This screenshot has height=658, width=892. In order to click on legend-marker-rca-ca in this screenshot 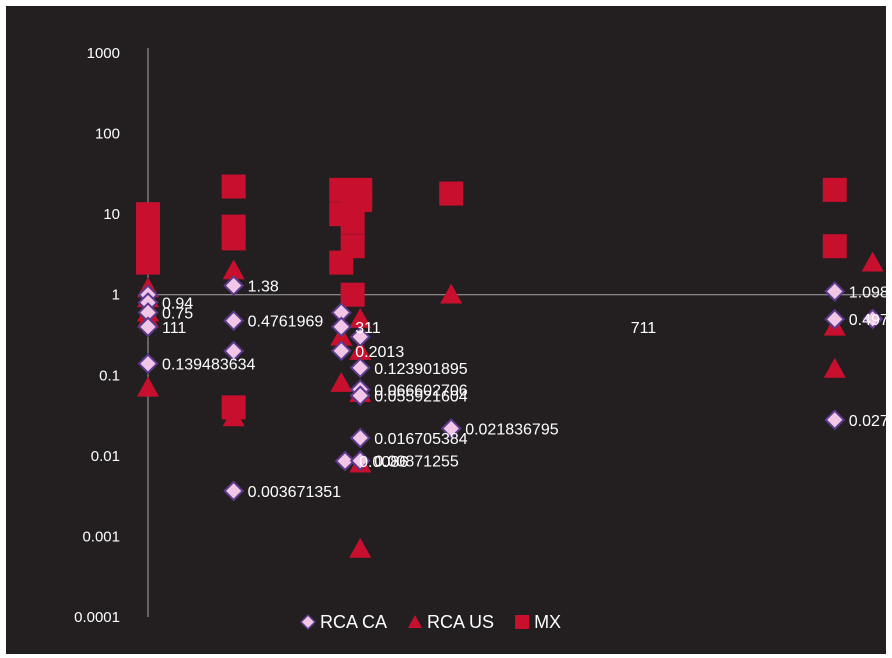, I will do `click(308, 622)`.